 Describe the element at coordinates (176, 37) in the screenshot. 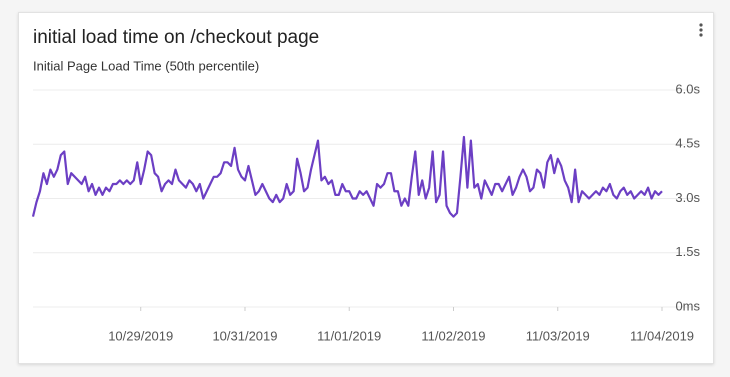

I see `chart-title: initial load time on /checkout page` at that location.